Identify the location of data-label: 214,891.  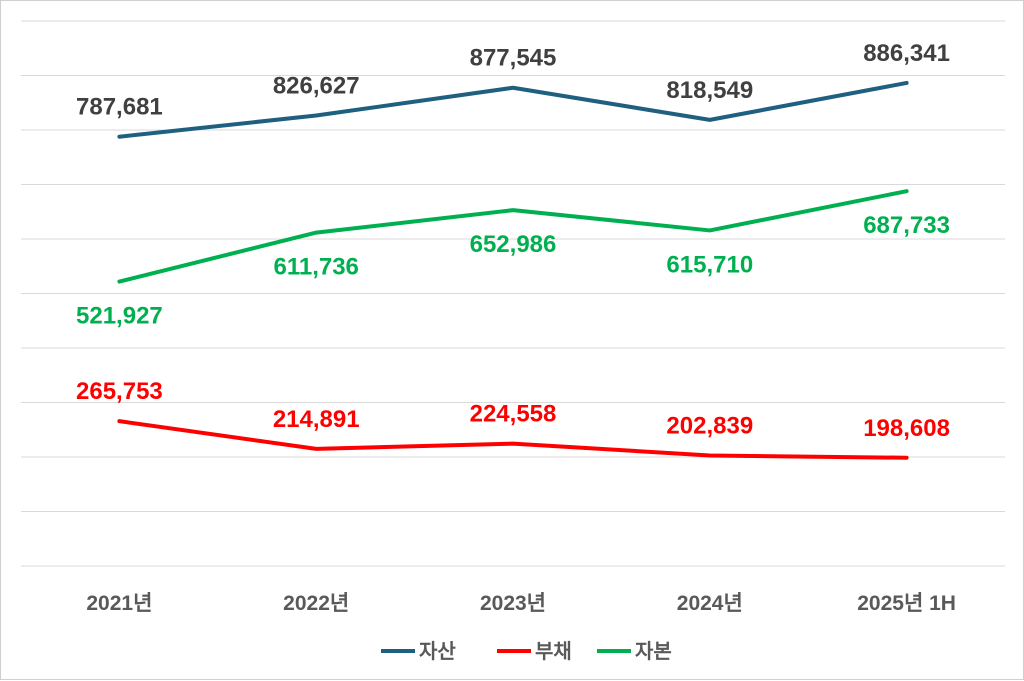
(316, 419).